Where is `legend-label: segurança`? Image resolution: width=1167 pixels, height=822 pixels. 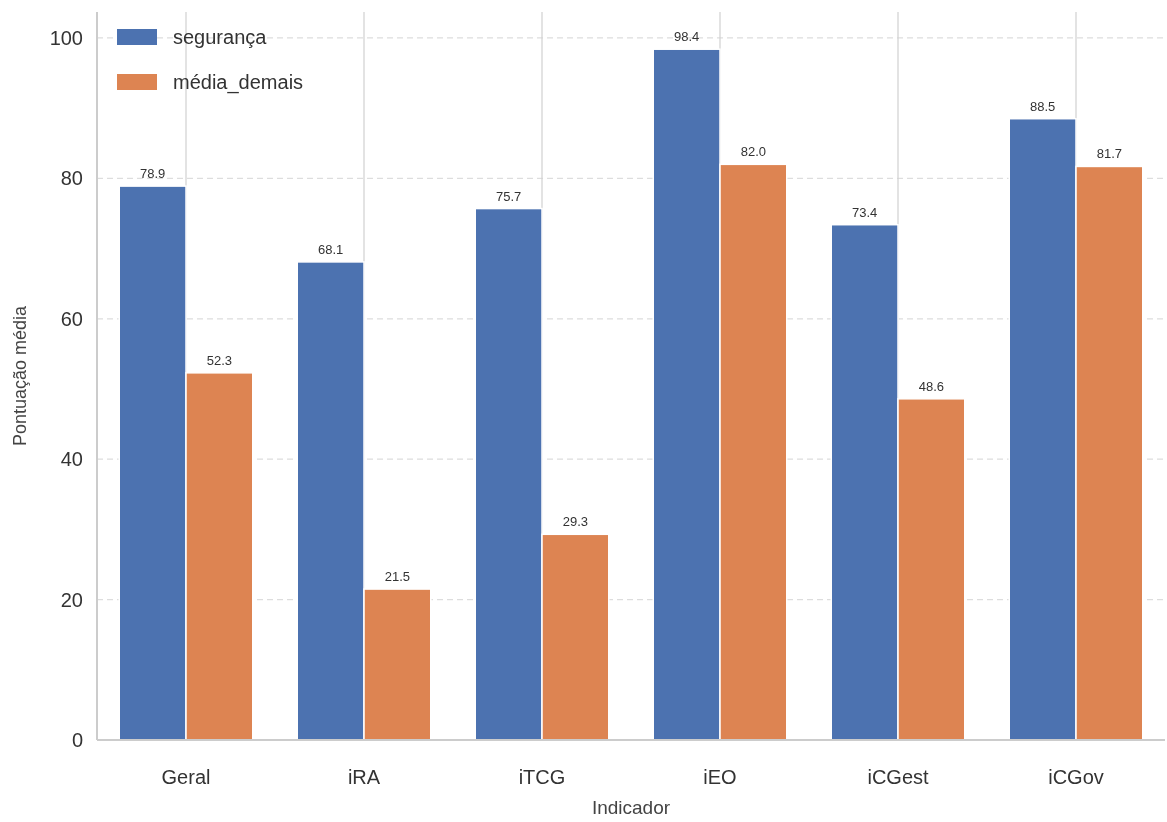 legend-label: segurança is located at coordinates (220, 37).